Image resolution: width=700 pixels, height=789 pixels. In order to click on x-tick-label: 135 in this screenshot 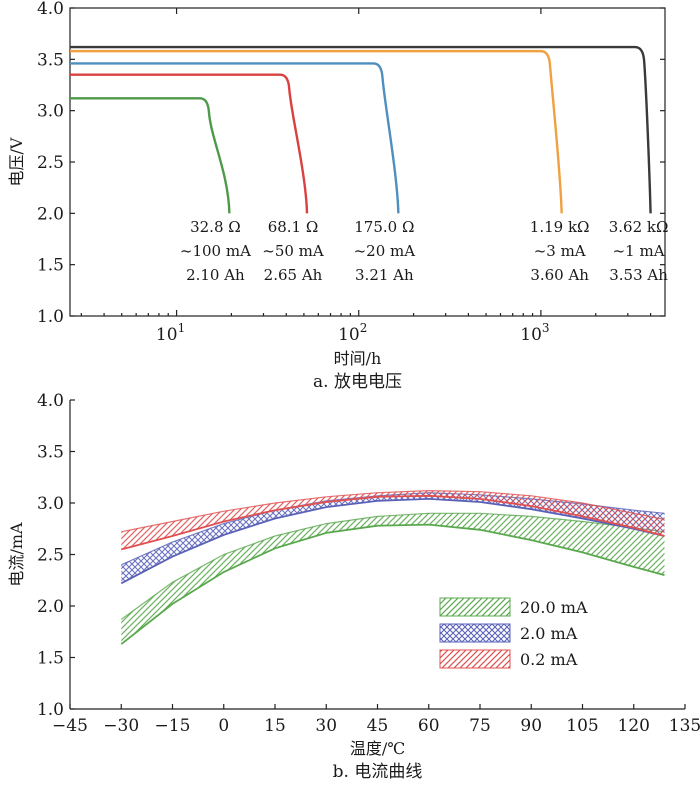, I will do `click(684, 726)`.